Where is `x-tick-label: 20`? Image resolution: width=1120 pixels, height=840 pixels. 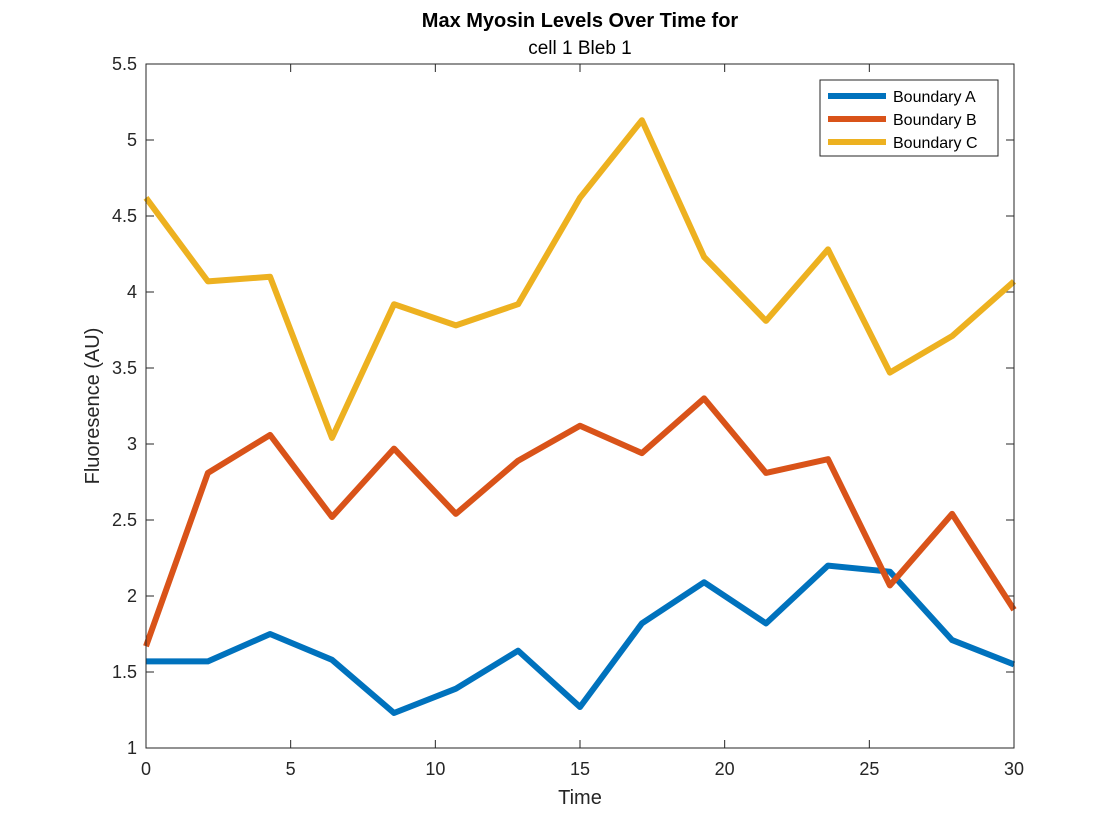
x-tick-label: 20 is located at coordinates (725, 769).